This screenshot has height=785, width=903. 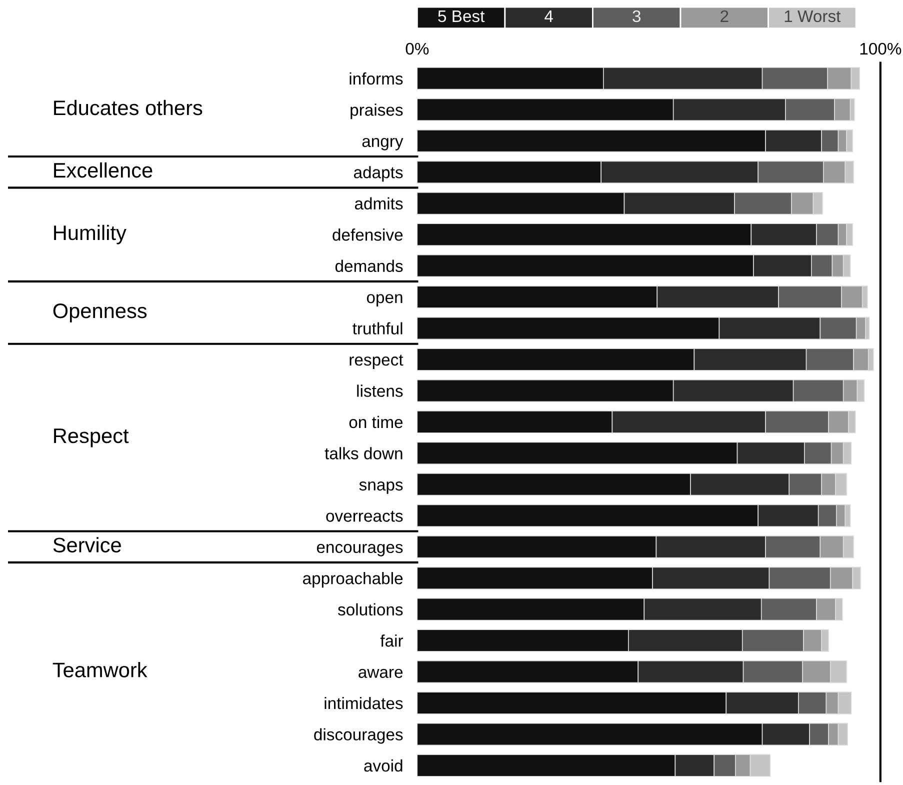 I want to click on text: Teamwork, so click(x=100, y=670).